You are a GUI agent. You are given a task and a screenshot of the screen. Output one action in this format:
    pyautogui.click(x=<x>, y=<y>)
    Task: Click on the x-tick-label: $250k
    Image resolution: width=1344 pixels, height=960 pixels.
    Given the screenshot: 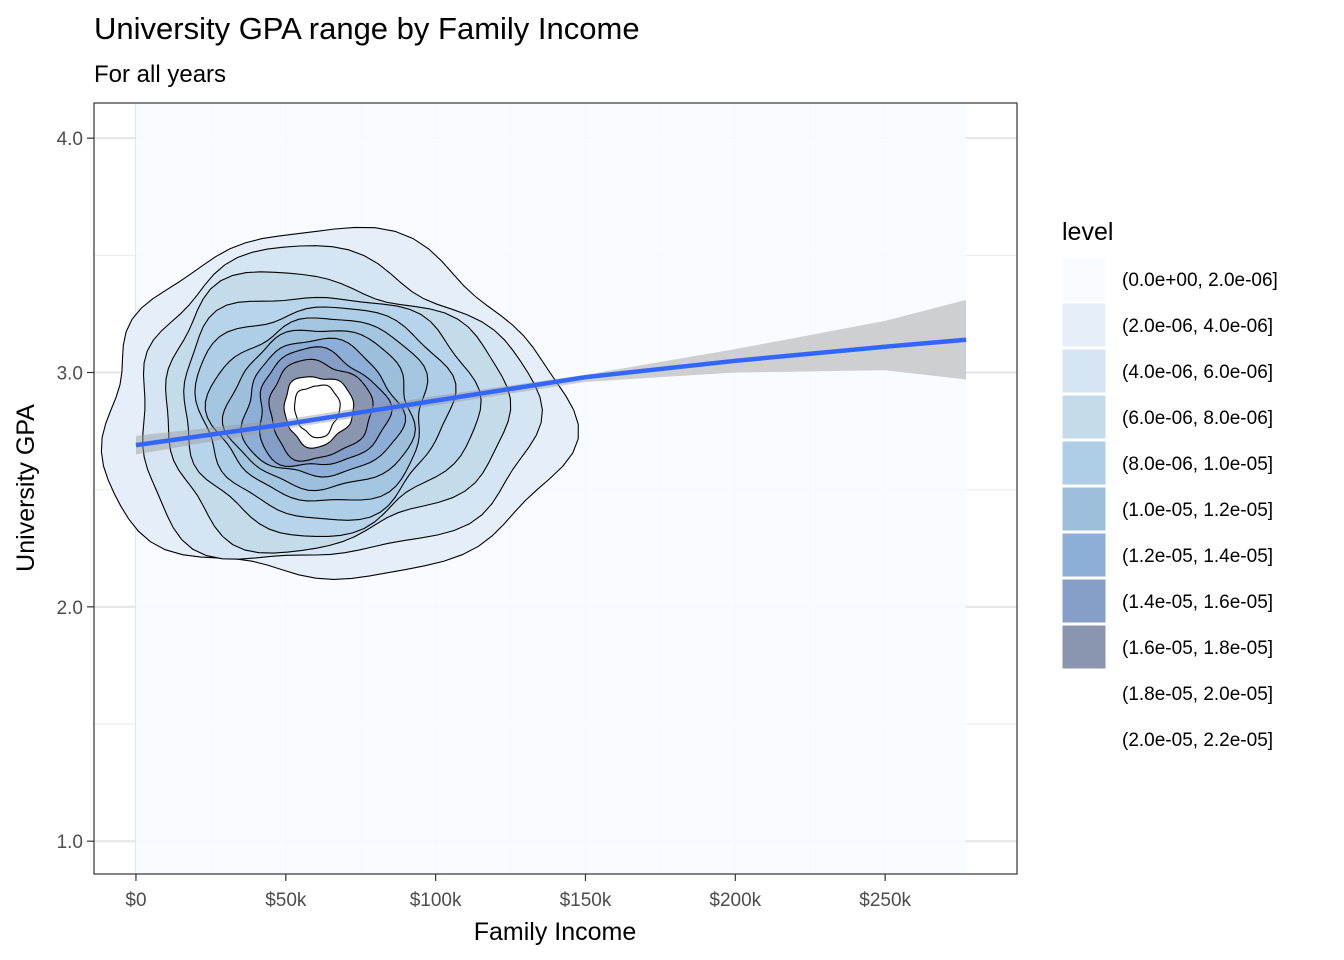 What is the action you would take?
    pyautogui.click(x=885, y=900)
    